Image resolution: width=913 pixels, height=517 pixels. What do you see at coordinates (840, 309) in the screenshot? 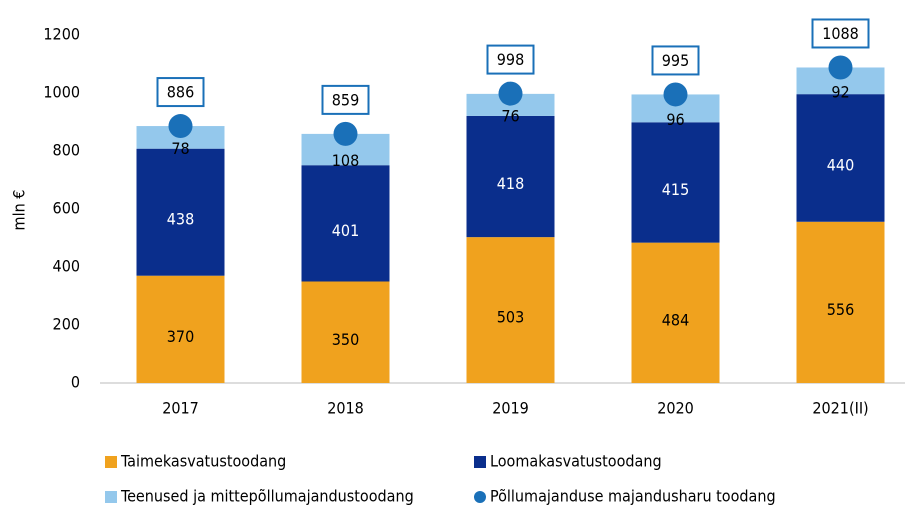
I see `data-label: 556` at bounding box center [840, 309].